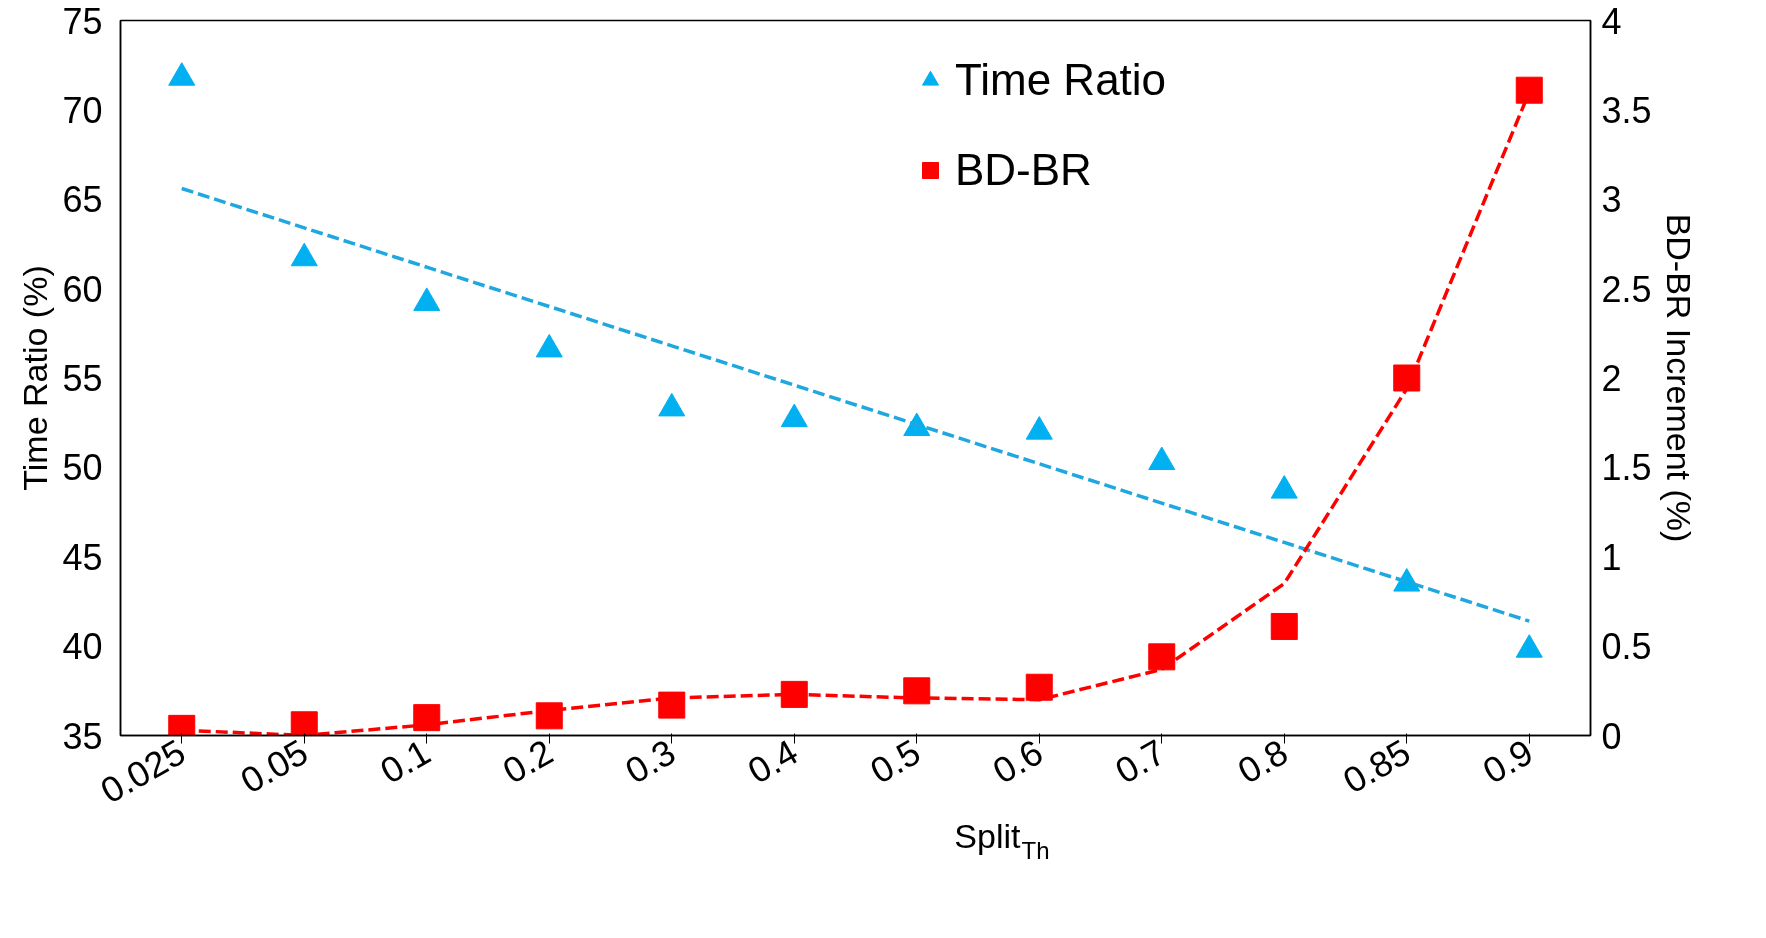  What do you see at coordinates (1678, 378) in the screenshot?
I see `y2-axis-title: BD-BR Increment (%)` at bounding box center [1678, 378].